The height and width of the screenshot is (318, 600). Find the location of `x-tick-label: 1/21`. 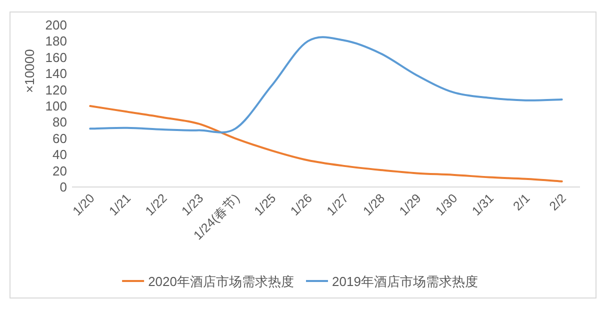

x-tick-label: 1/21 is located at coordinates (120, 204).